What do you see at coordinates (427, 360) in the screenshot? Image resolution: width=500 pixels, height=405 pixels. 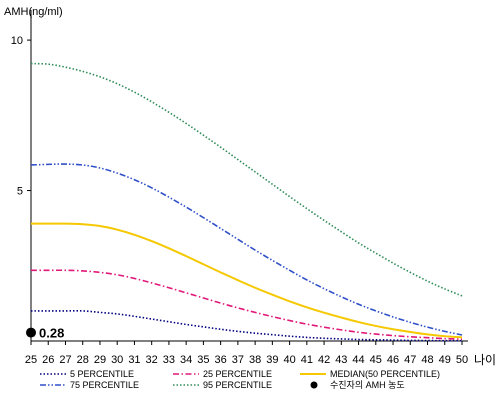 I see `x-tick-label: 48` at bounding box center [427, 360].